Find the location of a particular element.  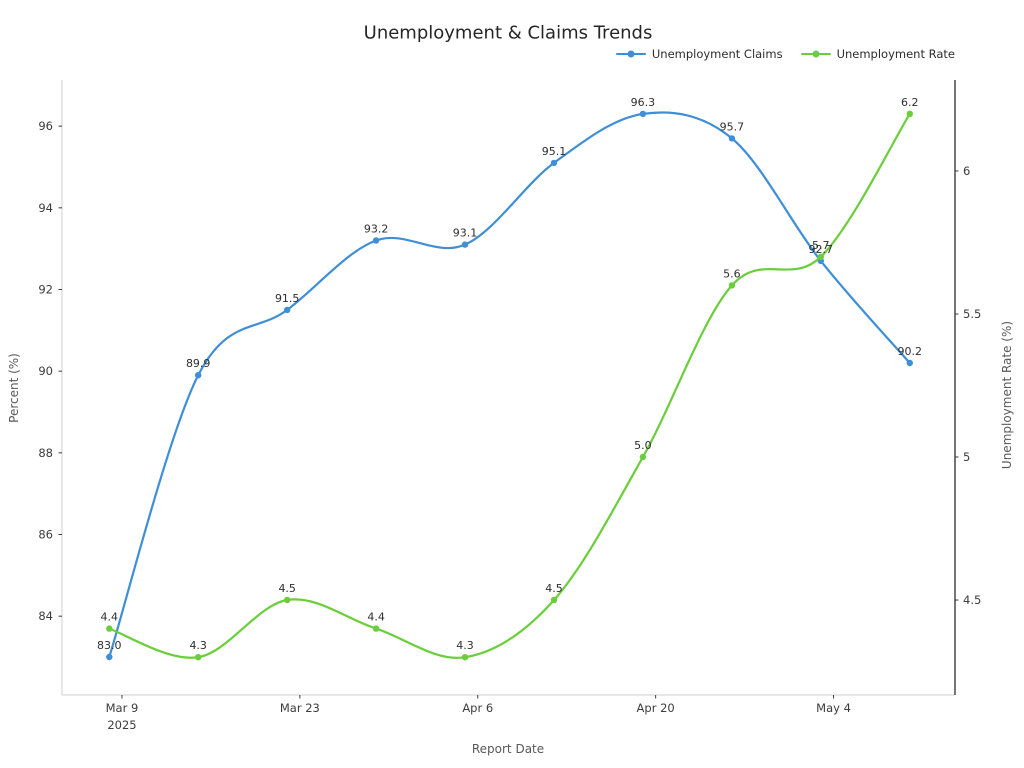

legend-item-unemployment-claims: Unemployment Claims is located at coordinates (699, 54).